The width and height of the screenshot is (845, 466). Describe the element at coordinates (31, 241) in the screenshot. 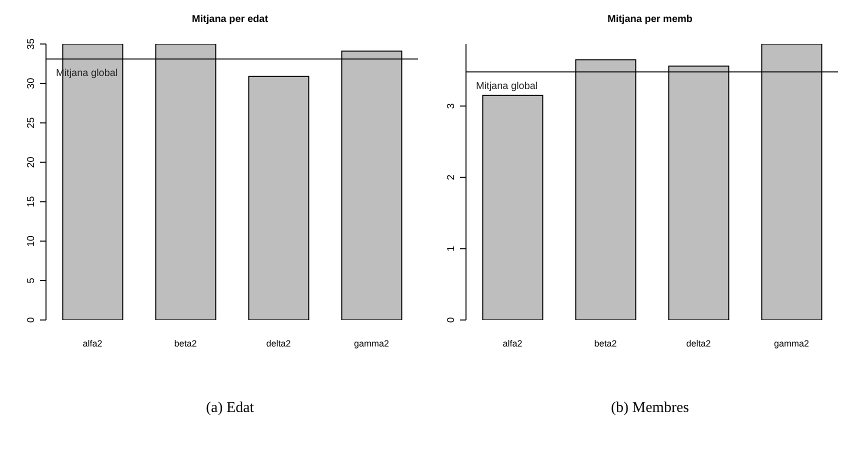

I see `y-tick-label: 10` at that location.